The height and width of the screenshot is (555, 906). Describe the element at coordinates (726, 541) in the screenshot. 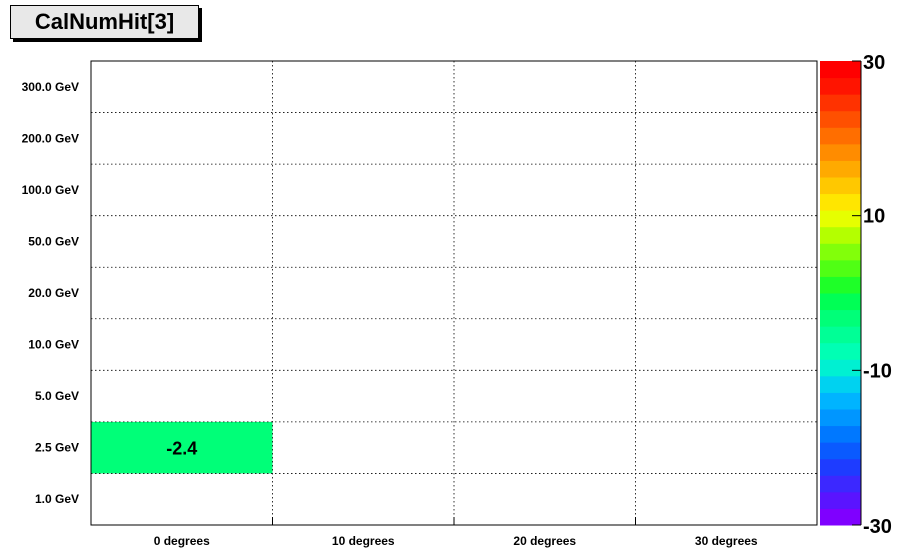

I see `x-tick-label-30-degrees: 30 degrees` at that location.